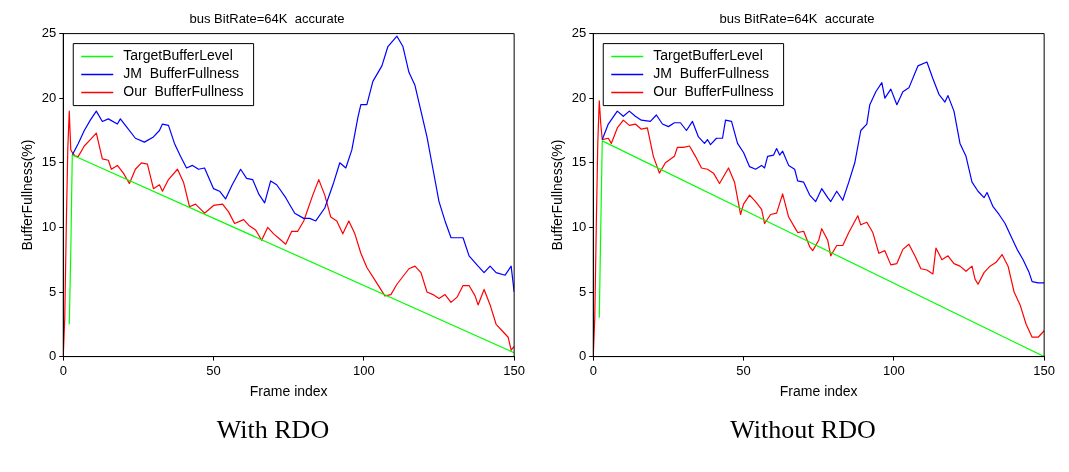  What do you see at coordinates (273, 430) in the screenshot?
I see `text: With RDO` at bounding box center [273, 430].